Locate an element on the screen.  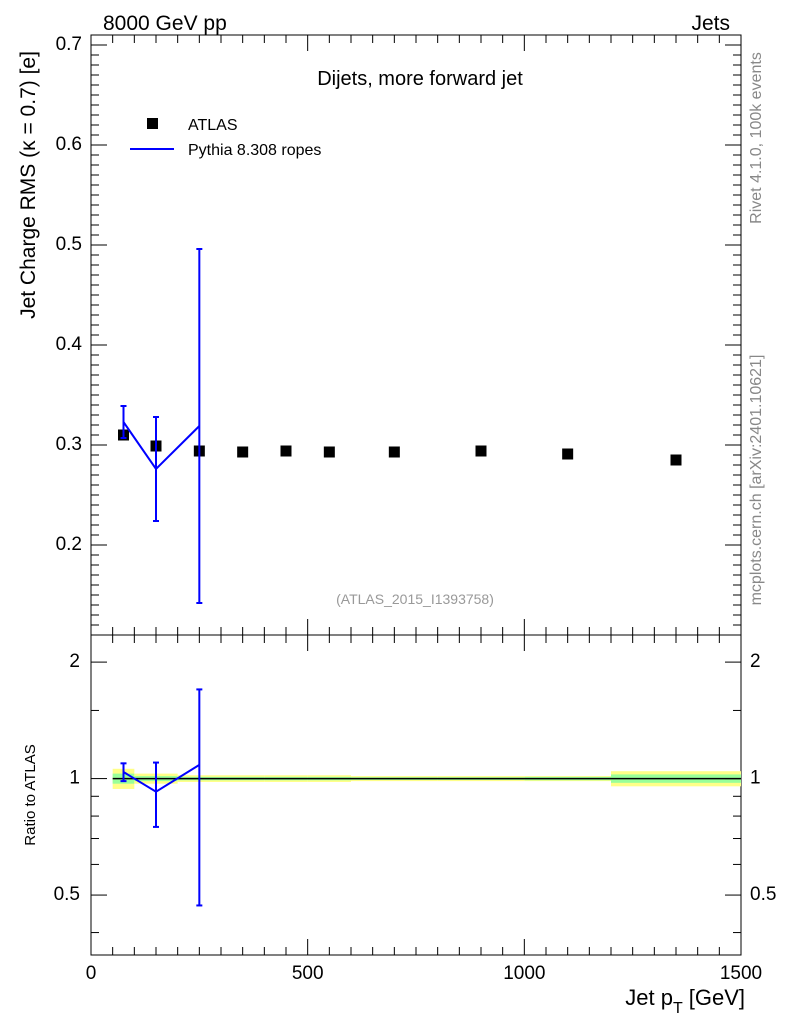
y-tick-label: 0.5 is located at coordinates (69, 244).